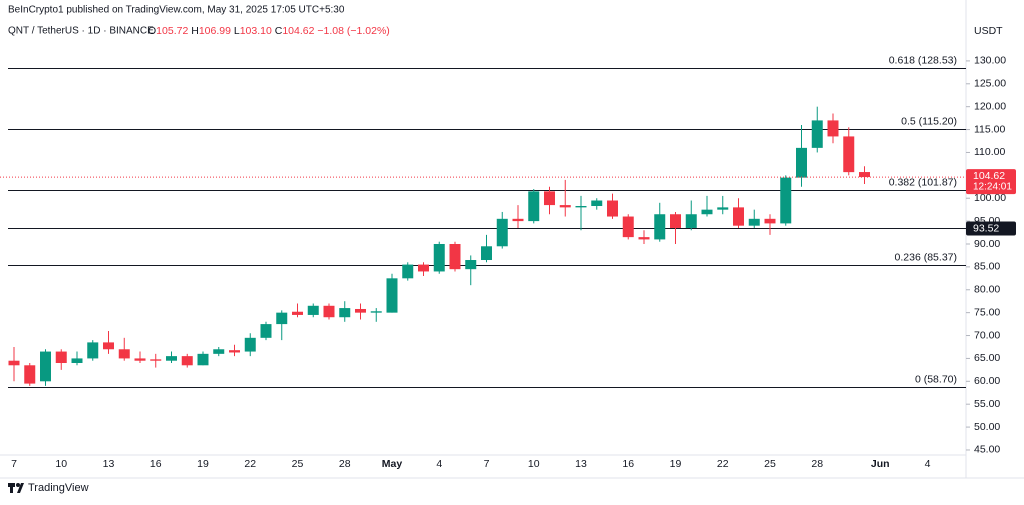  What do you see at coordinates (298, 31) in the screenshot?
I see `ohlc-value: 104.62` at bounding box center [298, 31].